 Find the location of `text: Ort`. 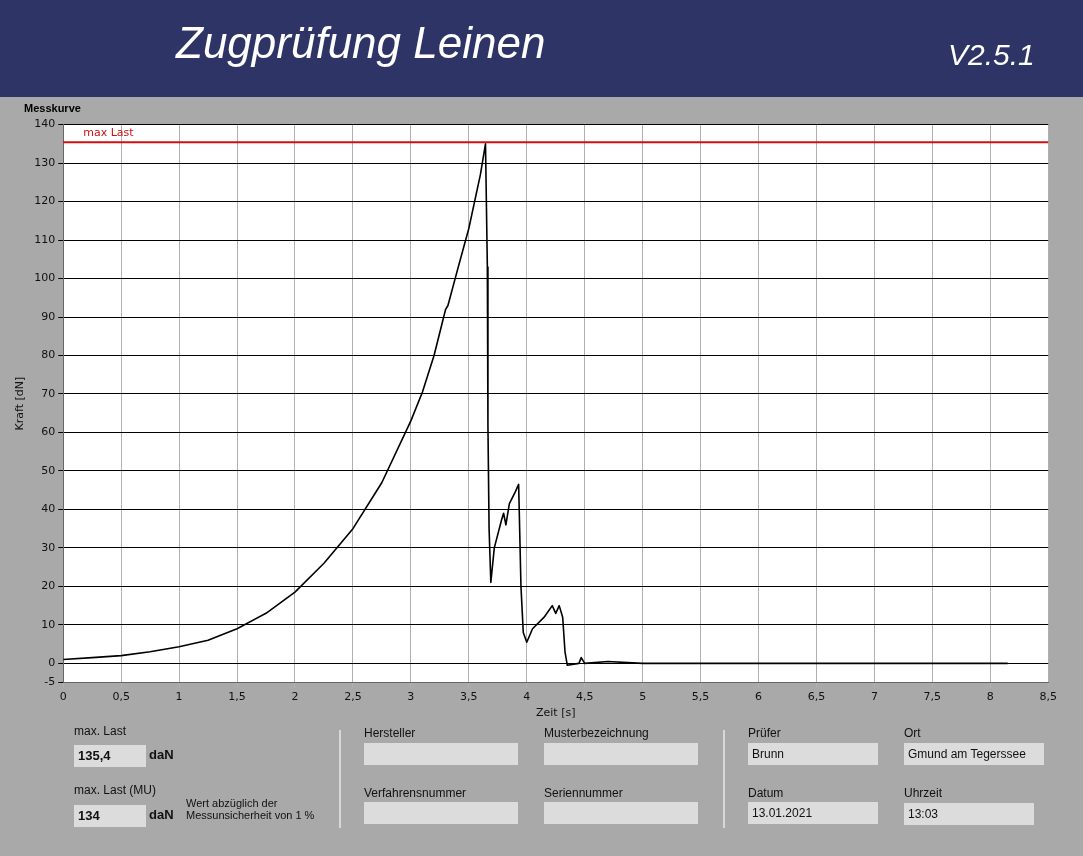

text: Ort is located at coordinates (912, 733).